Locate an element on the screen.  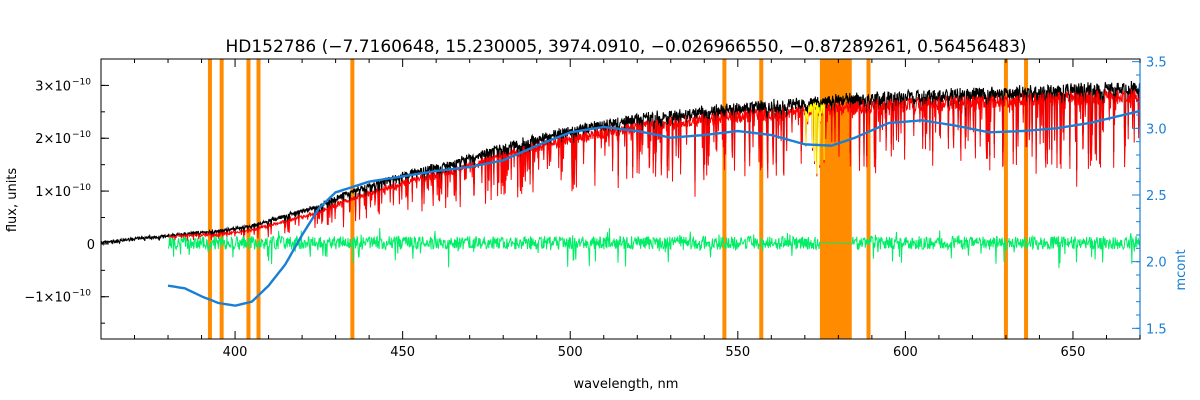
y2-axis-label: mcont is located at coordinates (1181, 269).